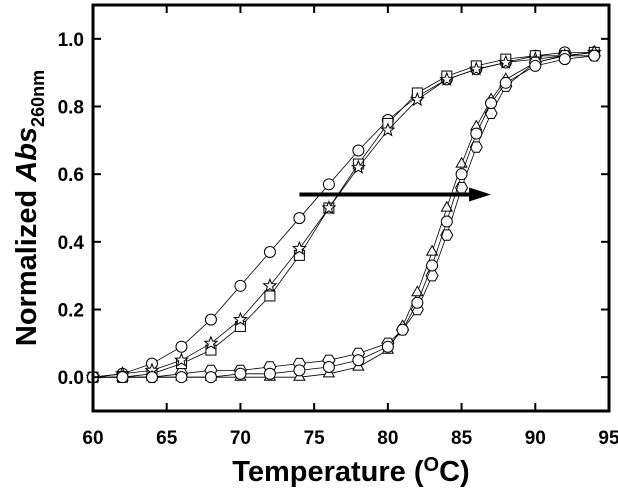  What do you see at coordinates (387, 438) in the screenshot?
I see `x-tick-label: 80` at bounding box center [387, 438].